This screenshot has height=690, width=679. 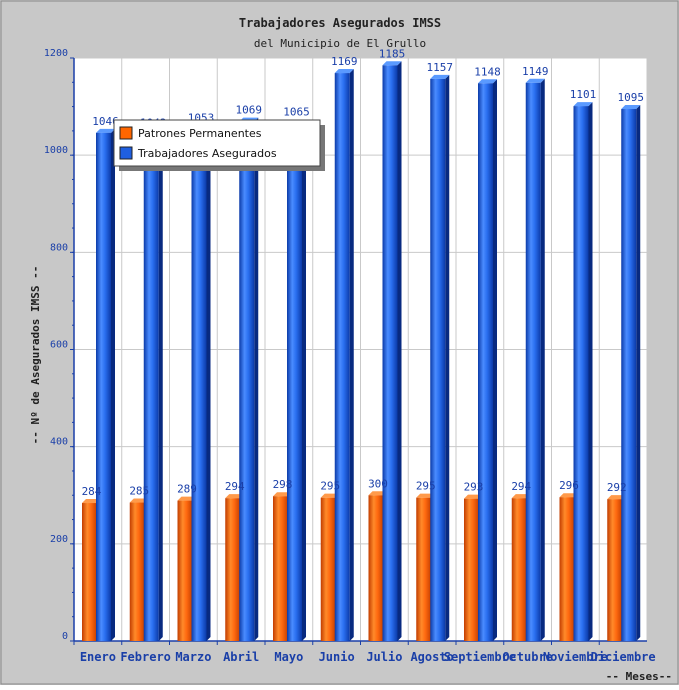 What do you see at coordinates (207, 153) in the screenshot?
I see `legend-label-trabajadores: Trabajadores Asegurados` at bounding box center [207, 153].